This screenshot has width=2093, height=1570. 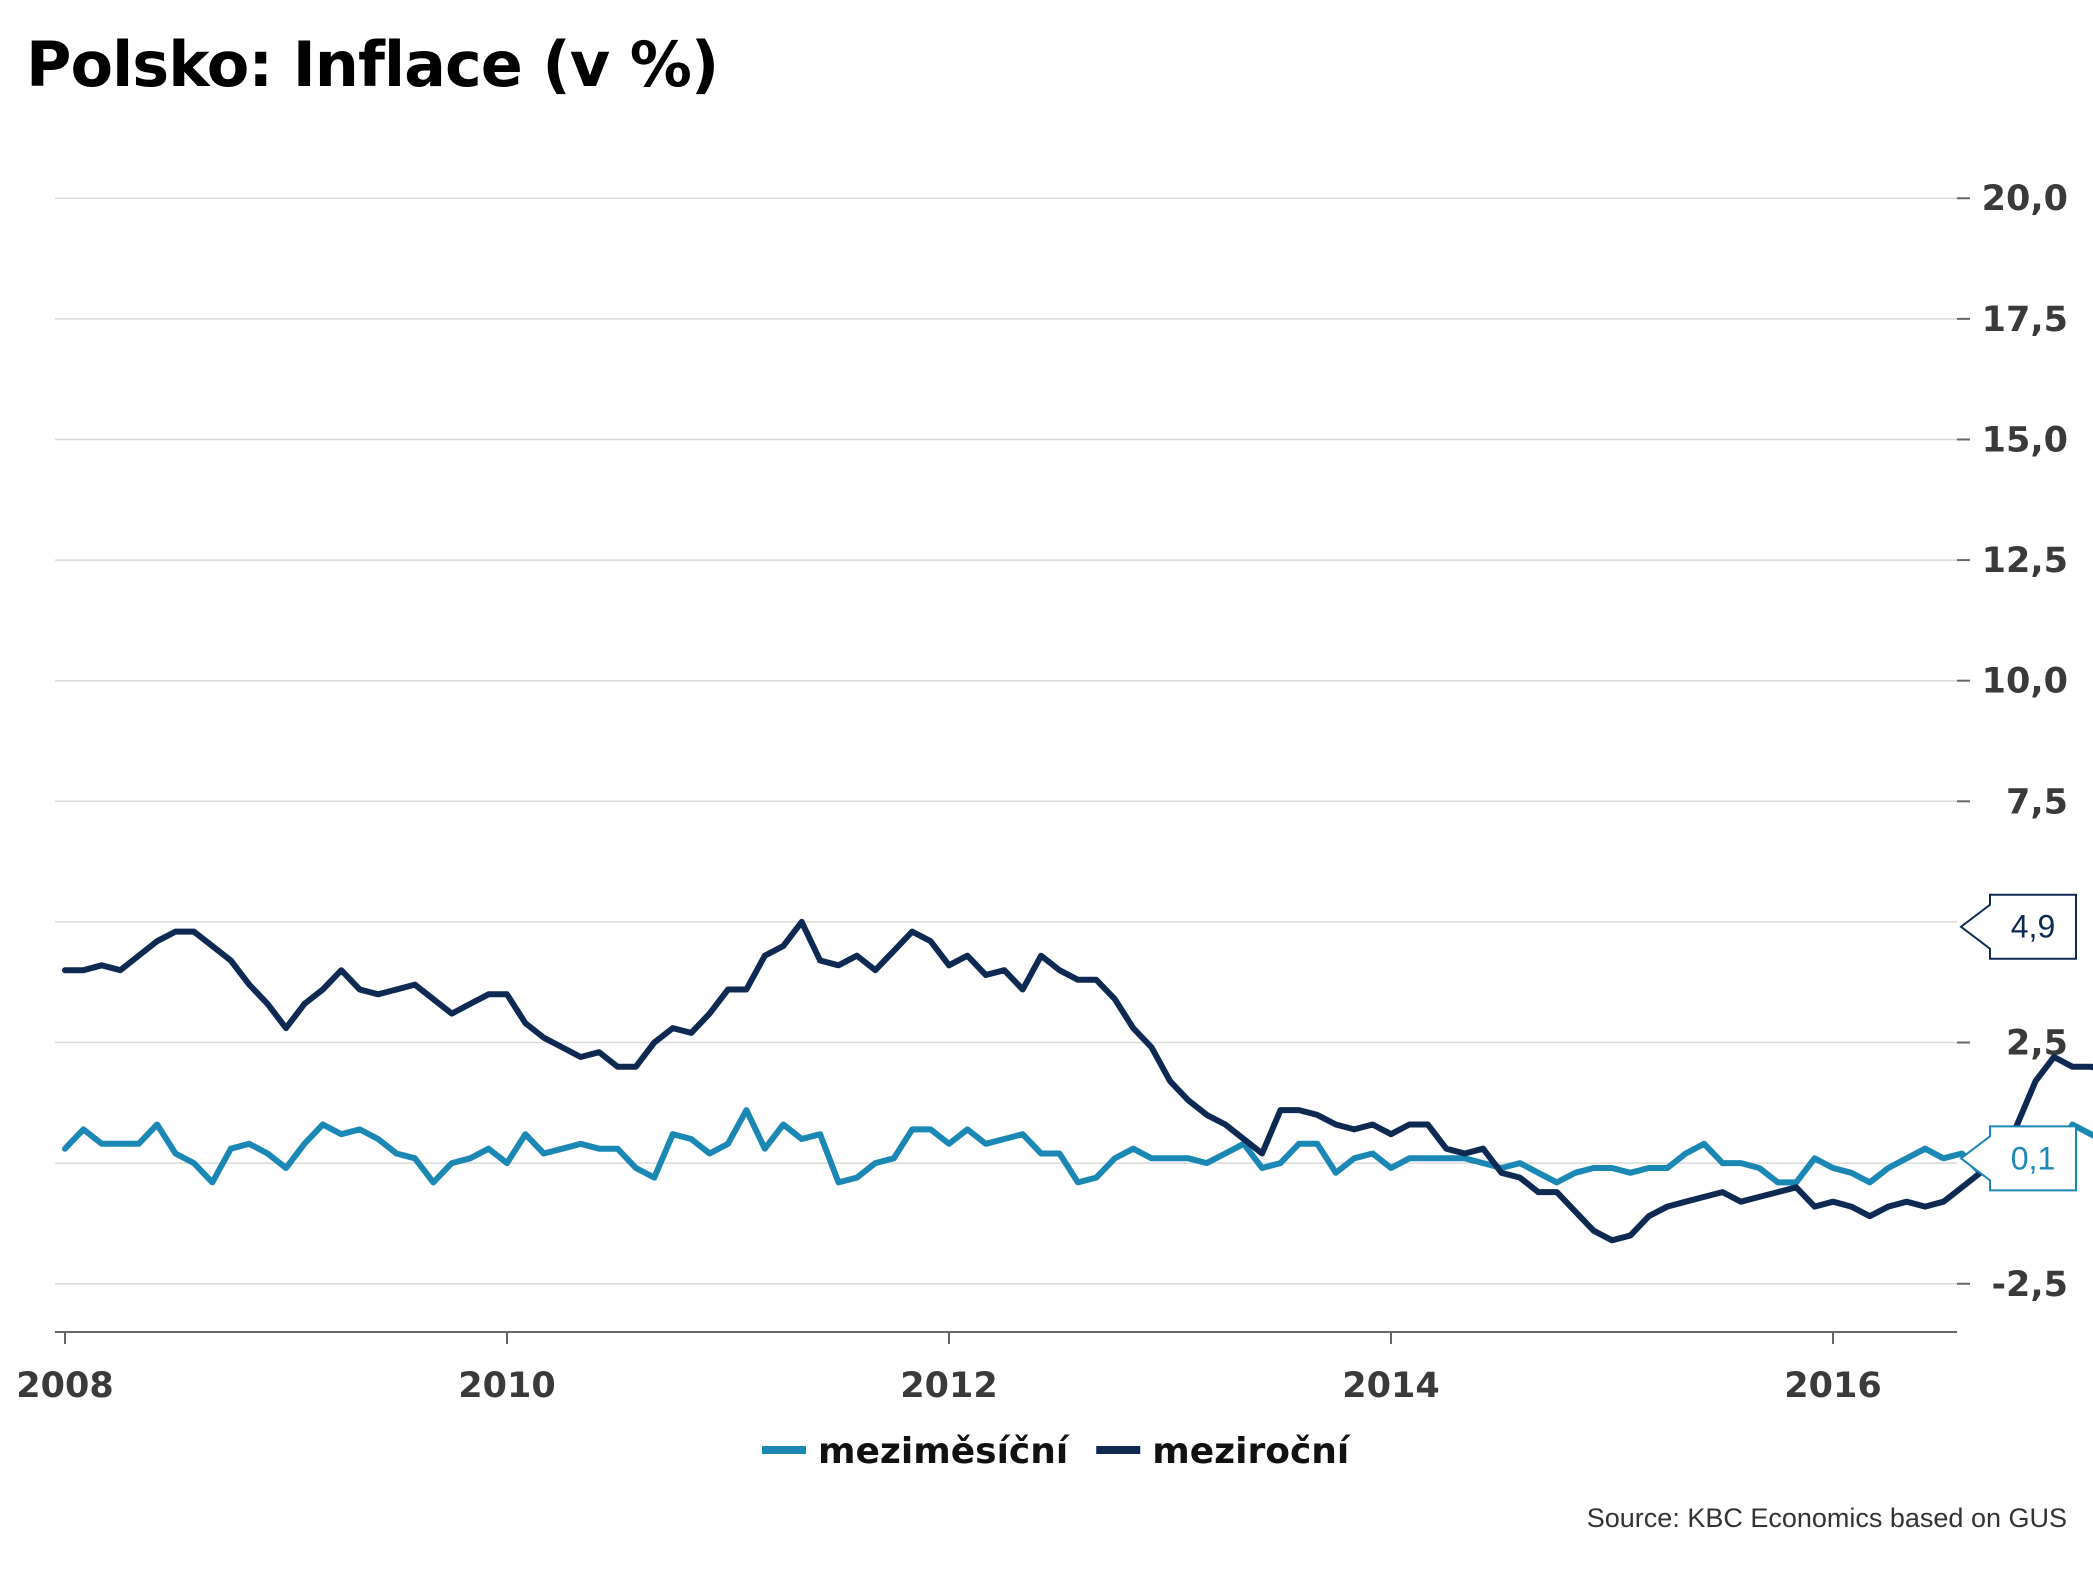 What do you see at coordinates (2033, 927) in the screenshot?
I see `end-value-label: 4,9` at bounding box center [2033, 927].